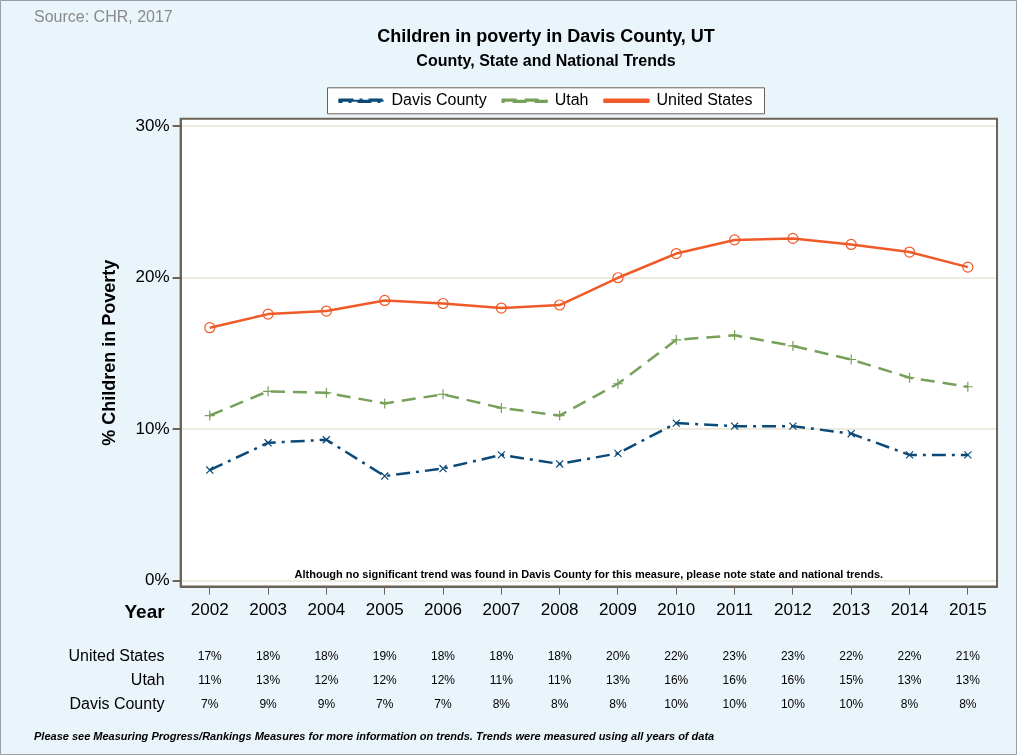 This screenshot has width=1017, height=755. I want to click on legend-label: United States, so click(704, 100).